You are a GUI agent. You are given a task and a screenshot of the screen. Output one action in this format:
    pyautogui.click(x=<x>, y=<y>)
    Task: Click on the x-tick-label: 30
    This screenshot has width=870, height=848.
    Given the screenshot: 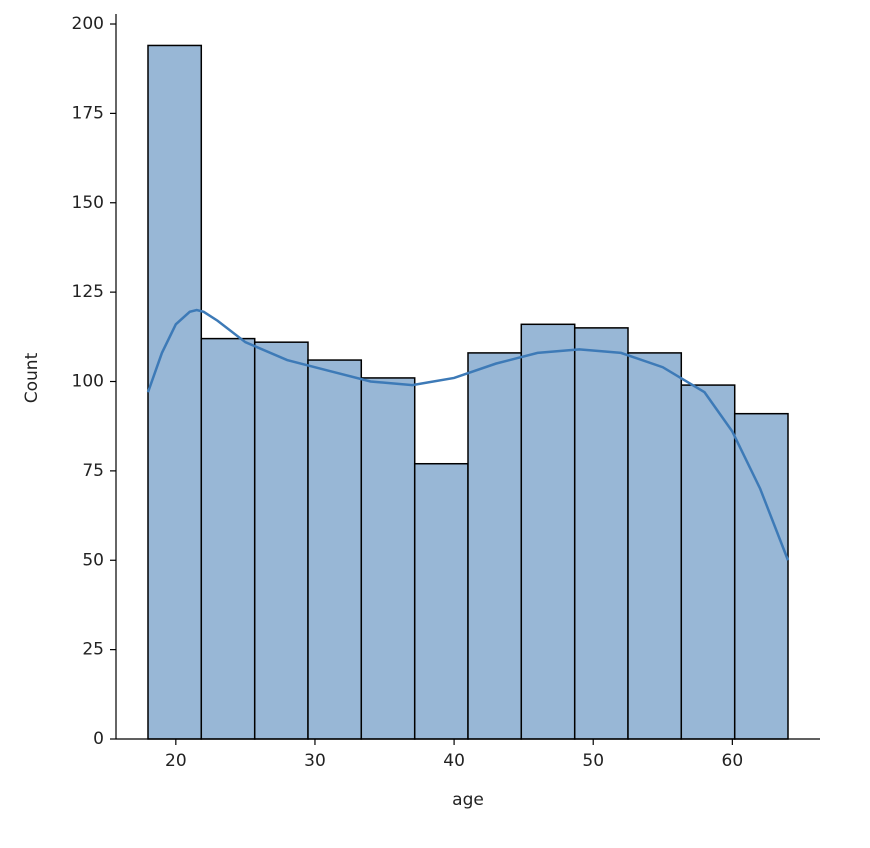 What is the action you would take?
    pyautogui.click(x=315, y=761)
    